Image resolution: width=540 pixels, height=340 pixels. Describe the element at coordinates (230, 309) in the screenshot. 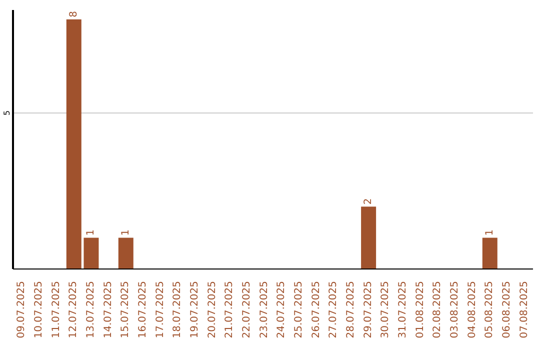

I see `x-tick-label: 21.07.2025` at that location.